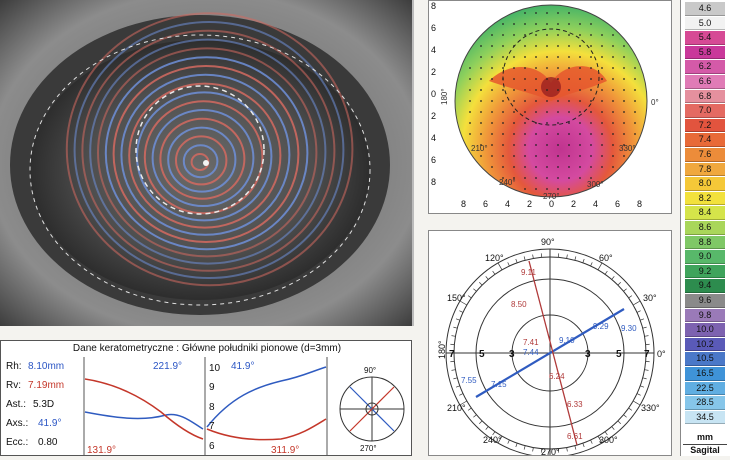  What do you see at coordinates (705, 345) in the screenshot?
I see `scale-cell: 10.2` at bounding box center [705, 345].